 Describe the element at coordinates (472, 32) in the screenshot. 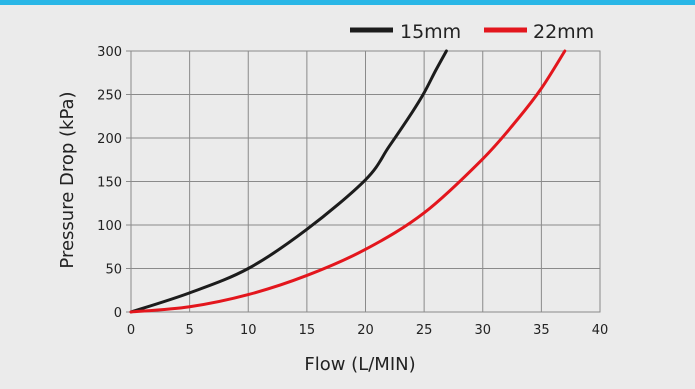

I see `legend: 15mm 22mm` at that location.